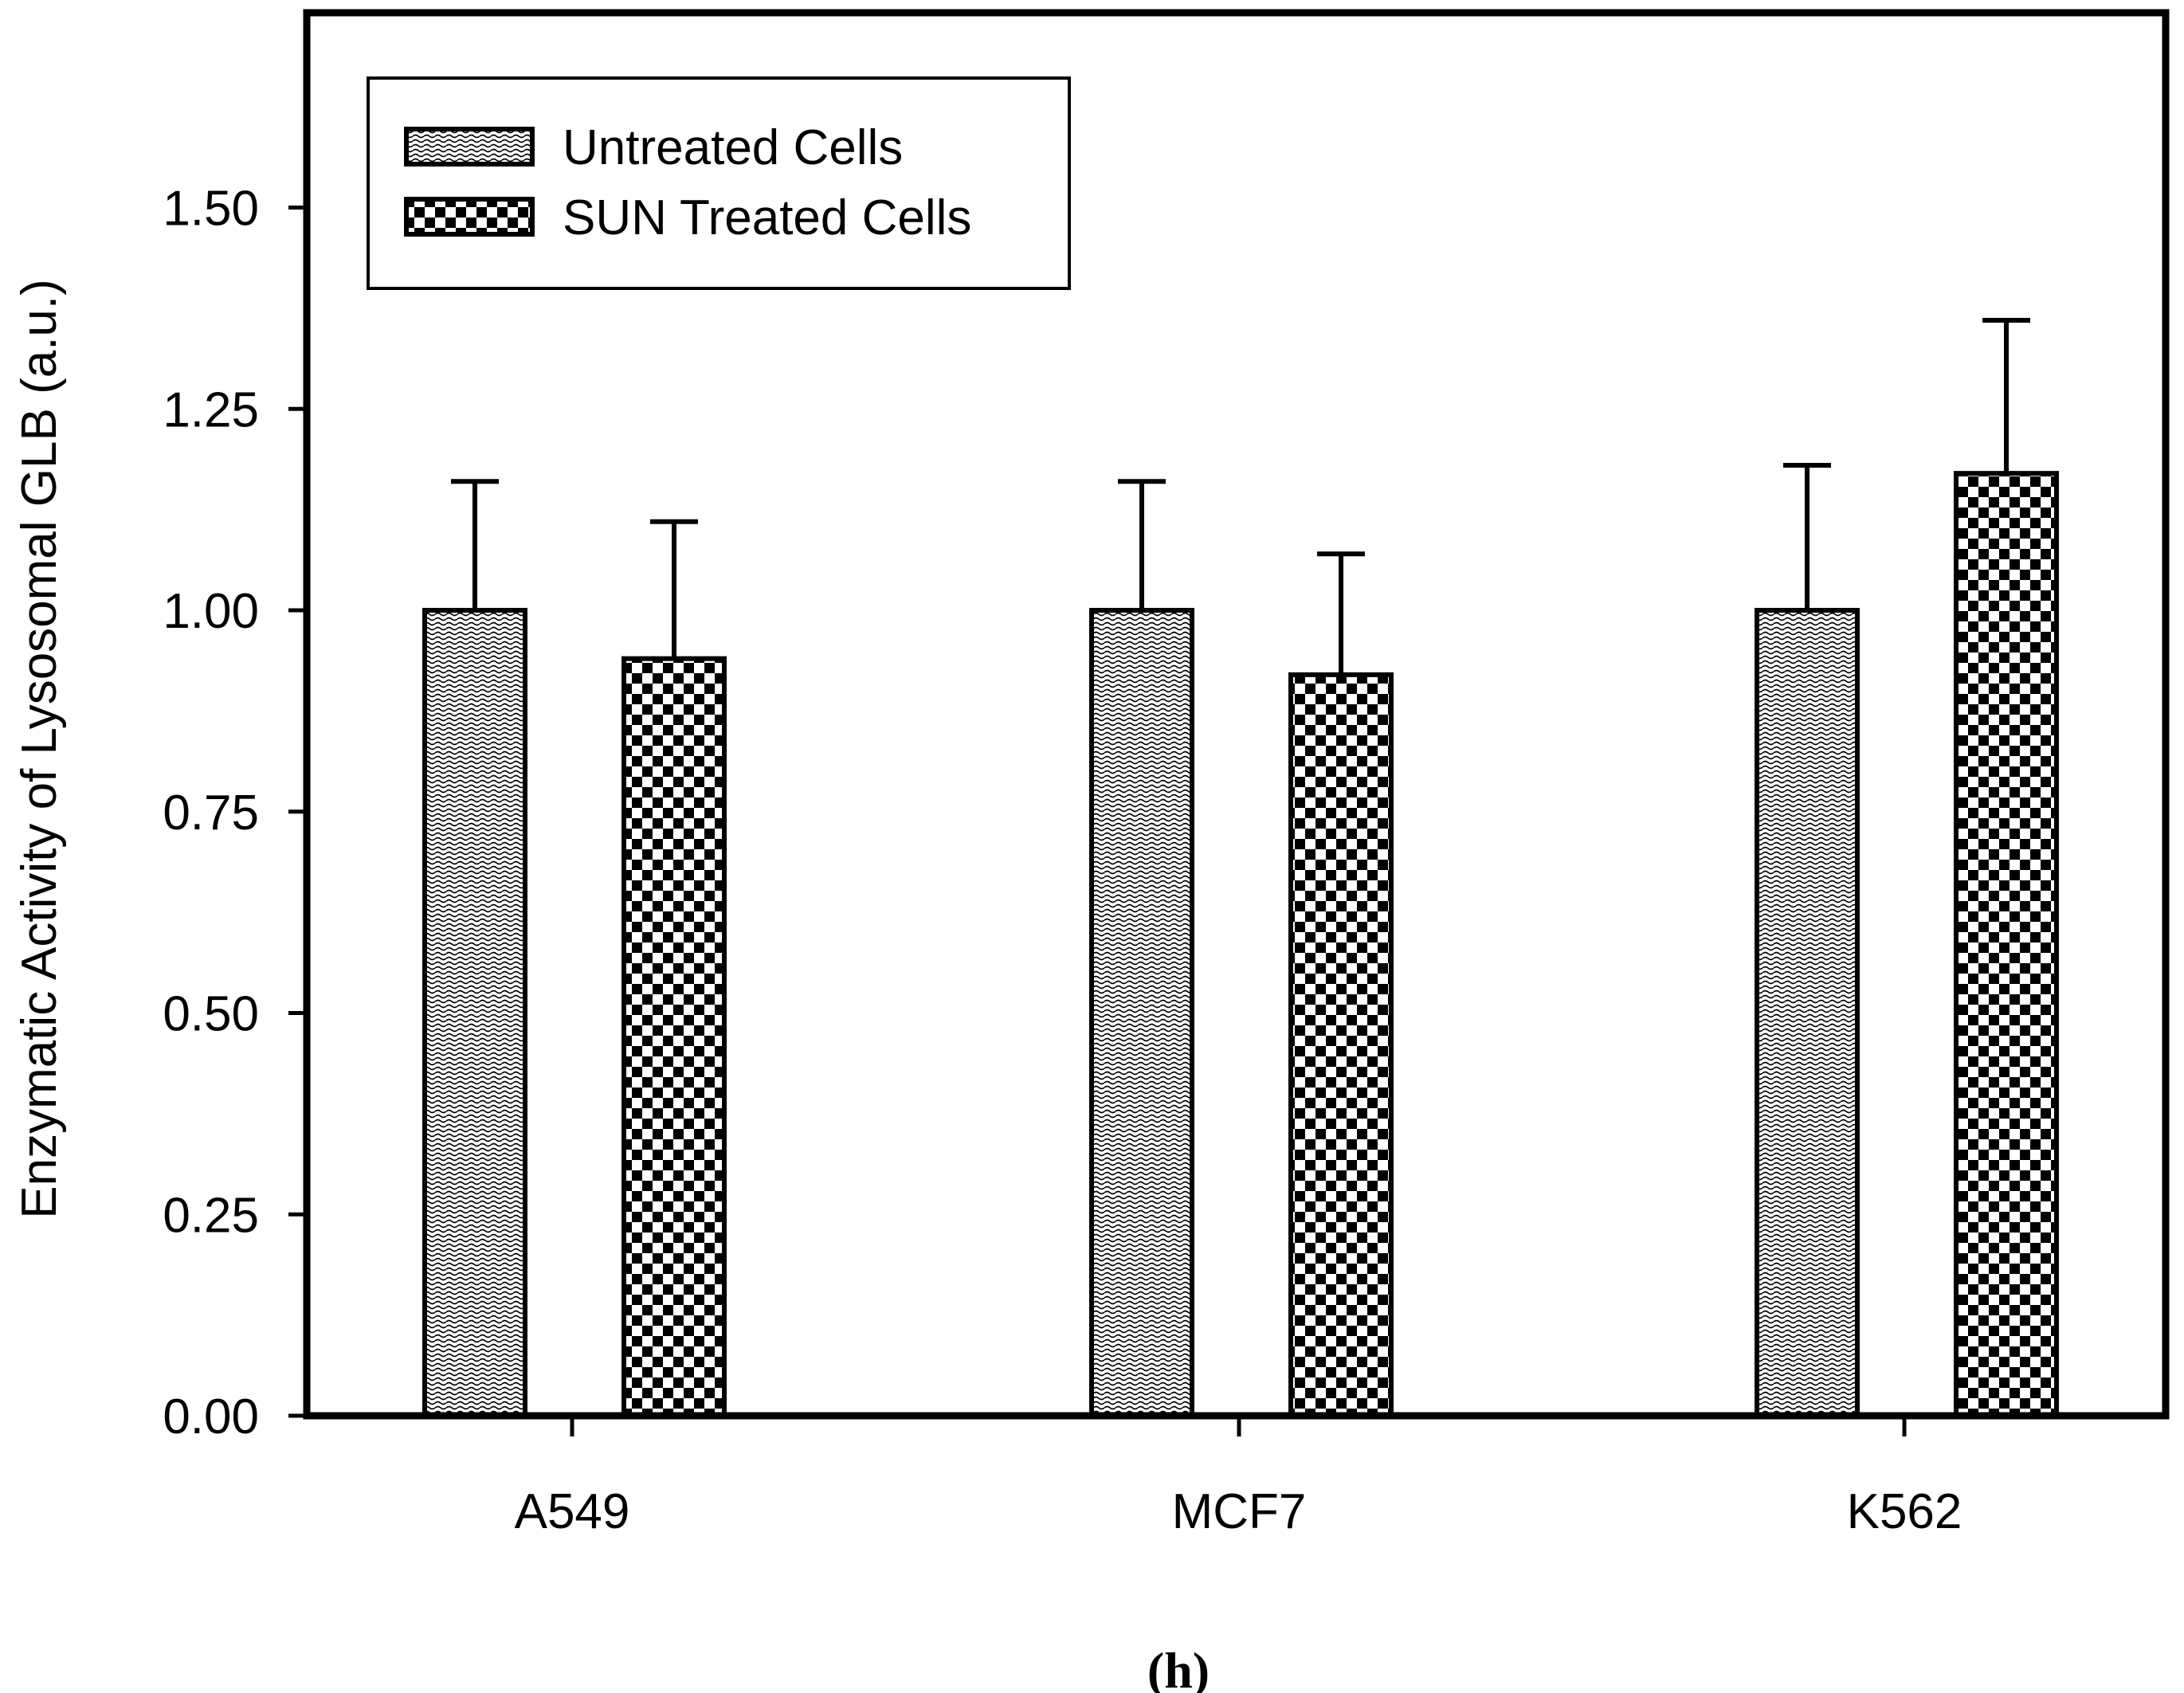  I want to click on y-tick-label: 0.50, so click(211, 1014).